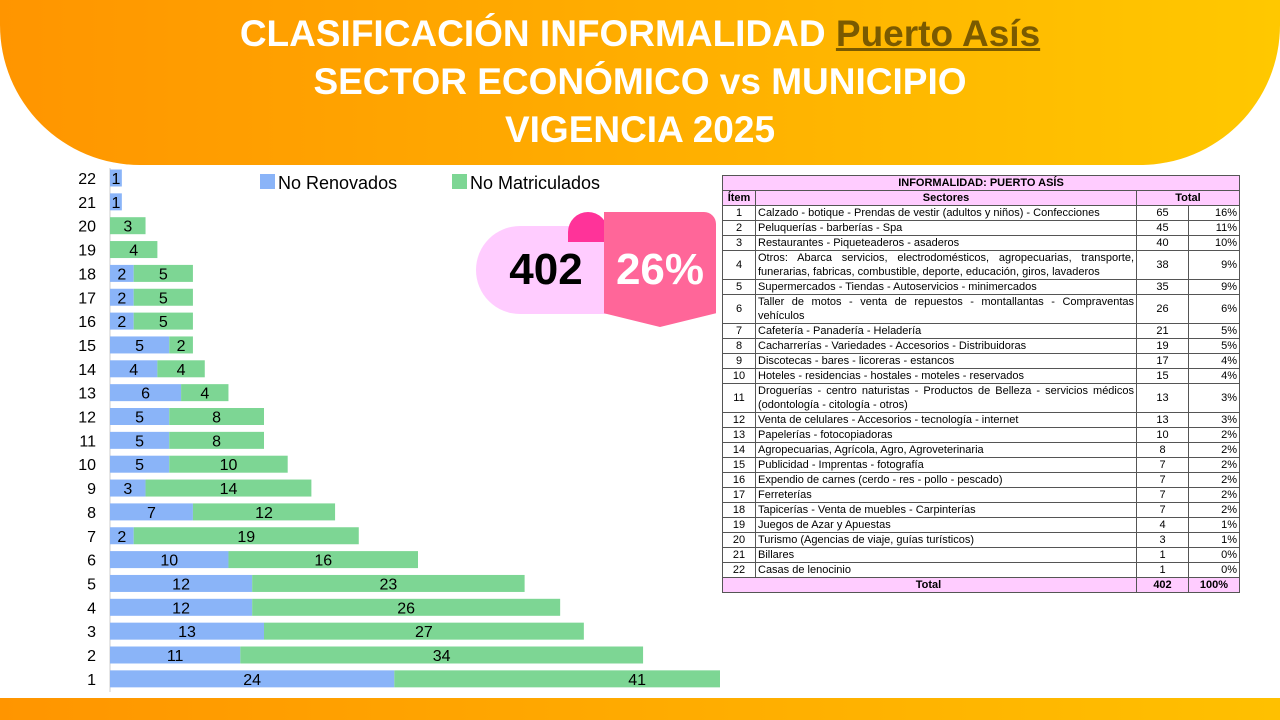 The width and height of the screenshot is (1280, 720). What do you see at coordinates (127, 227) in the screenshot?
I see `data-label: 3` at bounding box center [127, 227].